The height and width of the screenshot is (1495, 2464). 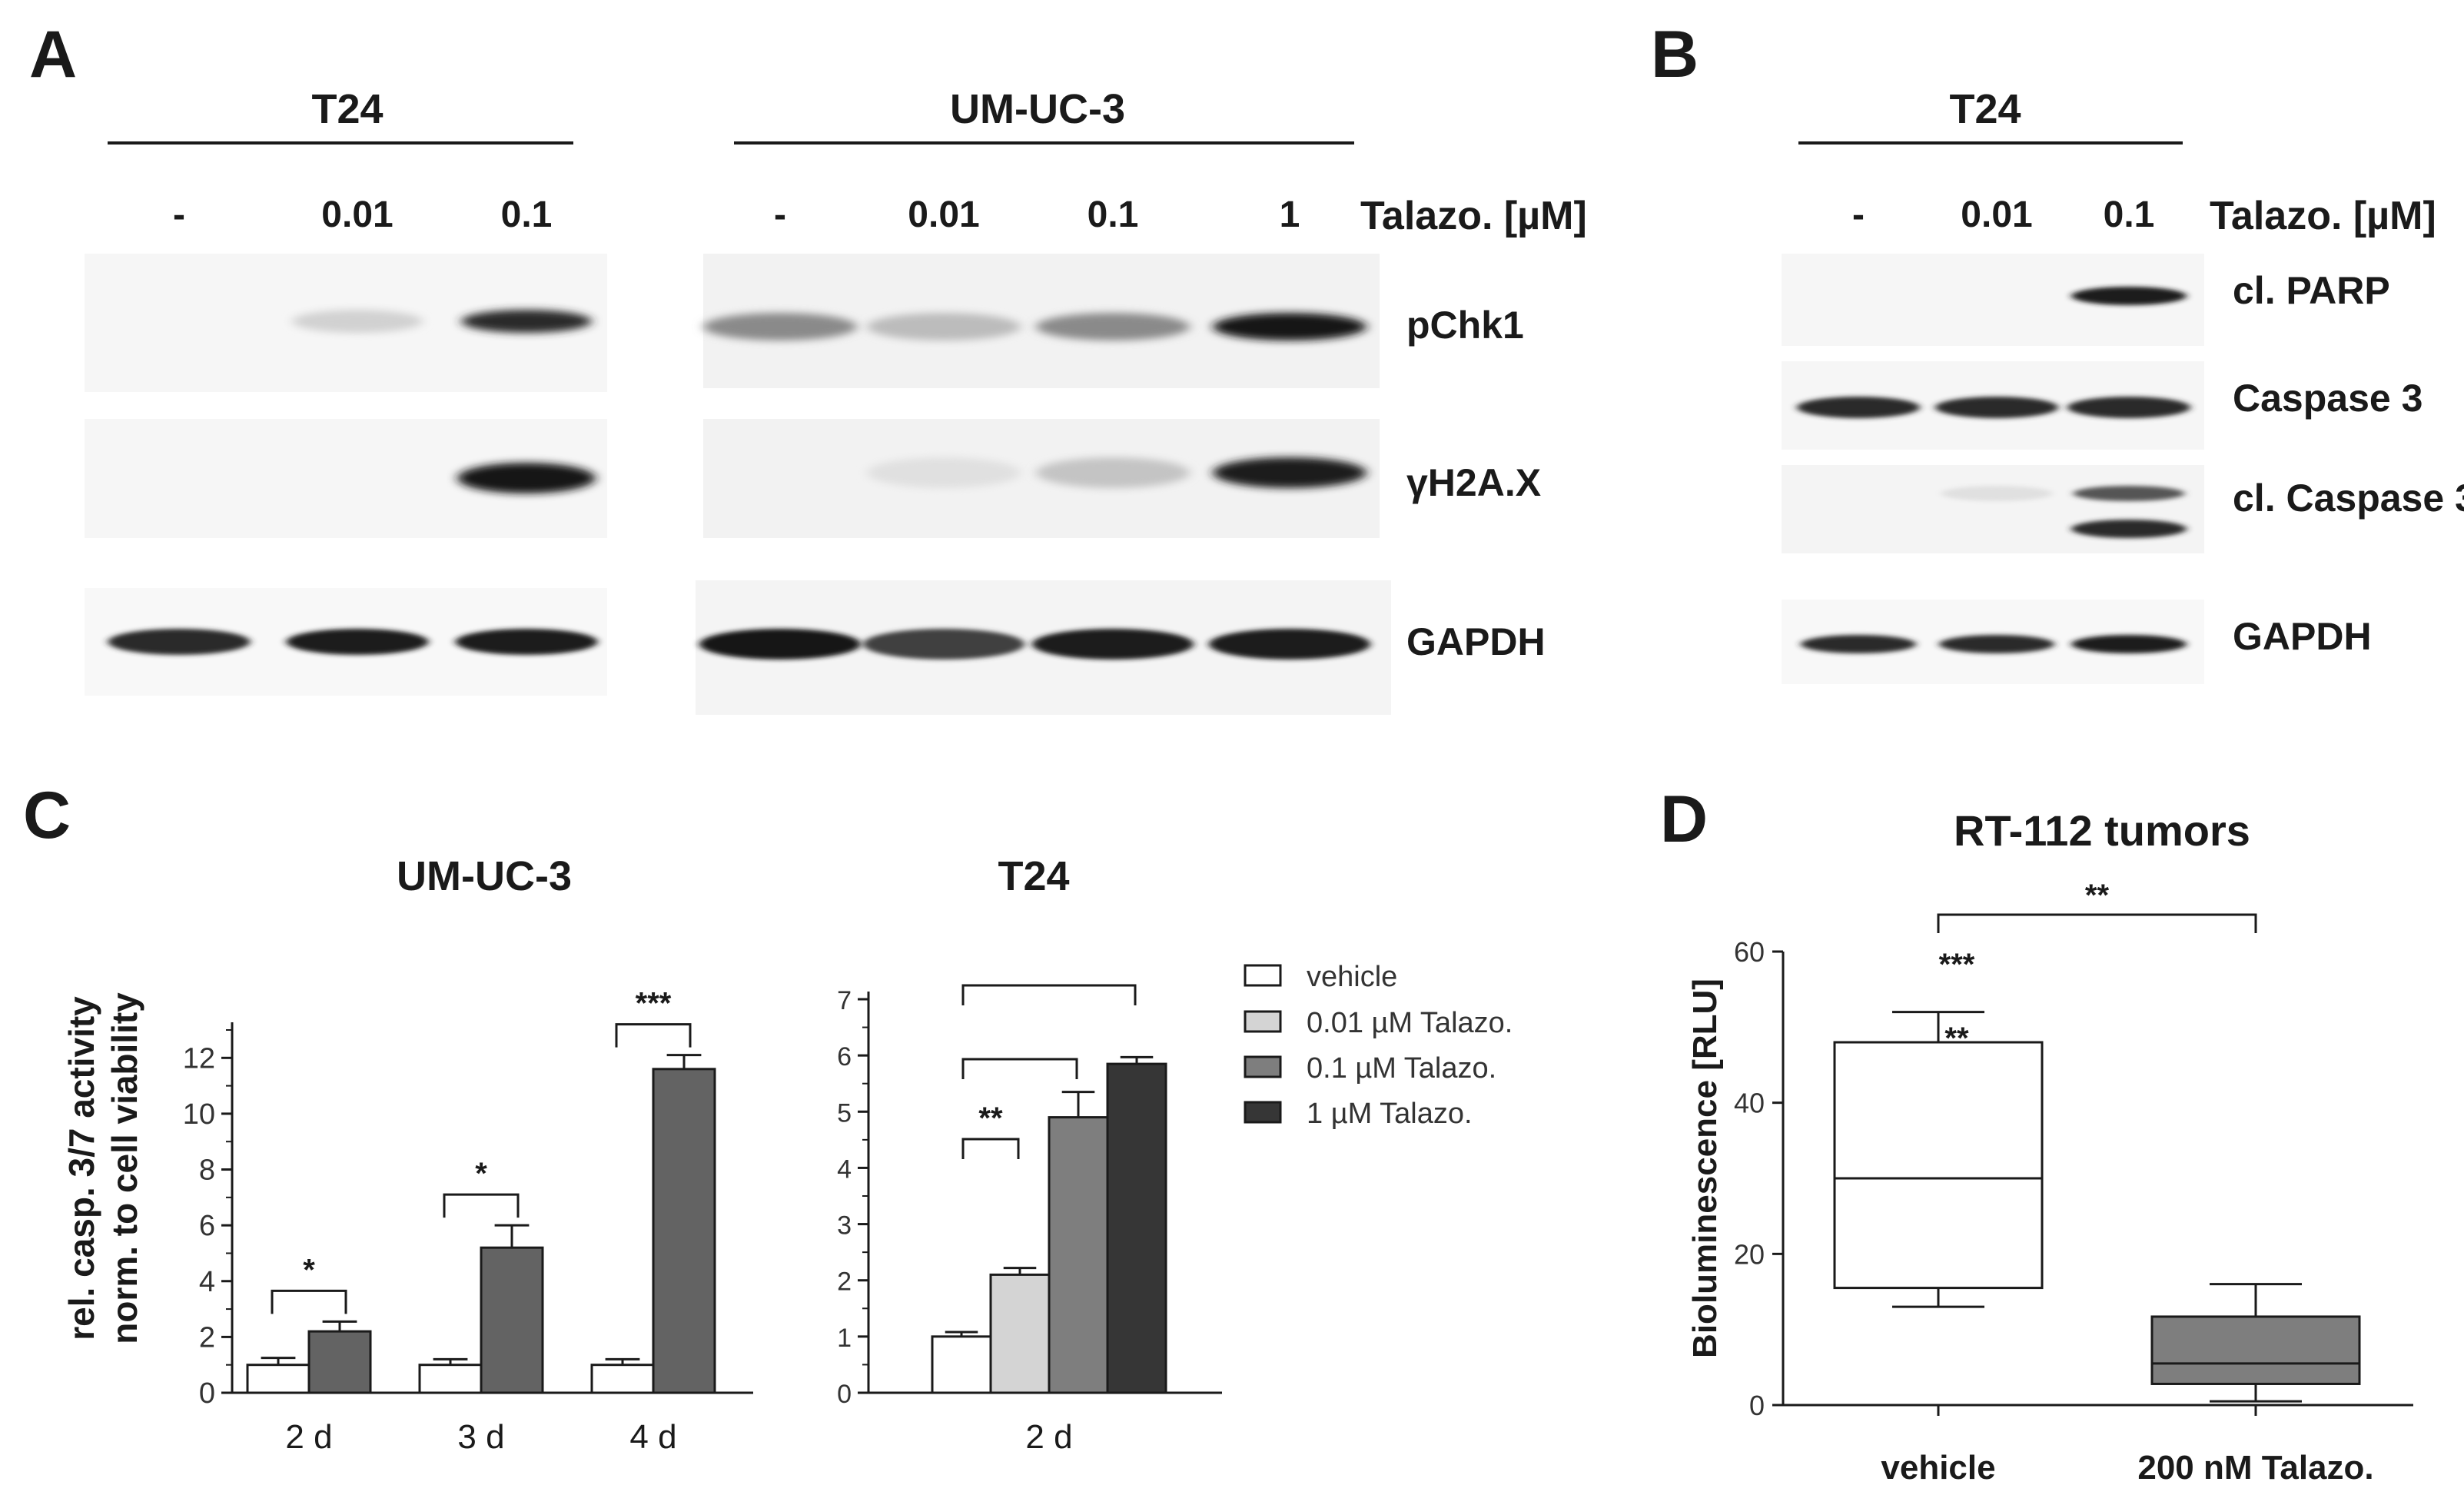 What do you see at coordinates (1033, 876) in the screenshot?
I see `chart-title: T24` at bounding box center [1033, 876].